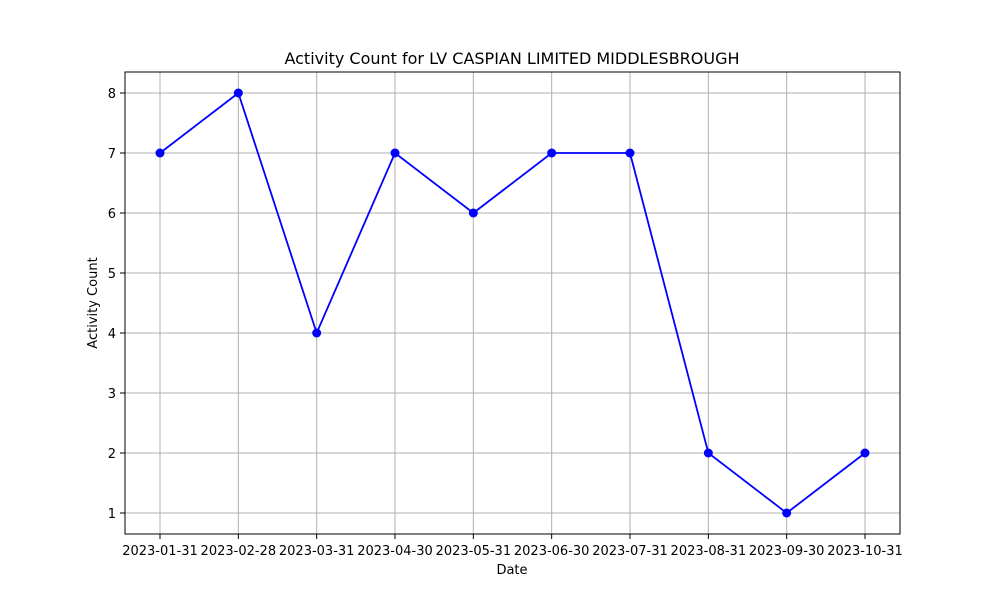 This screenshot has height=600, width=1000. I want to click on y-tick-label: 1, so click(112, 514).